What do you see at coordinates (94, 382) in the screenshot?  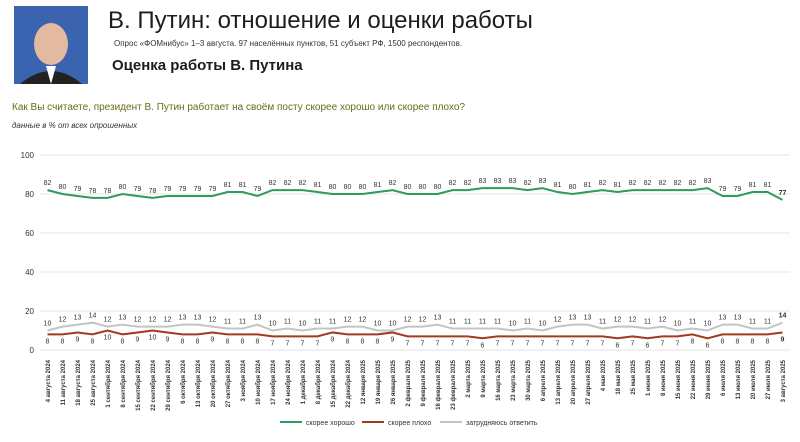 I see `x-tick-label: 25 августа 2024` at bounding box center [94, 382].